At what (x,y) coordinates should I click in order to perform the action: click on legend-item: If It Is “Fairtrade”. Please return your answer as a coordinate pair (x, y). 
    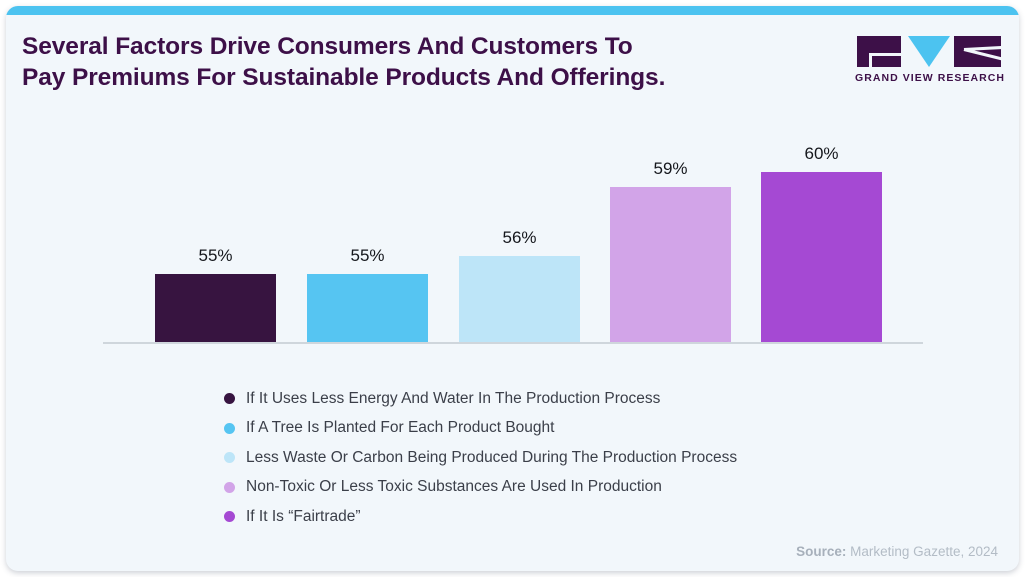
    Looking at the image, I should click on (574, 517).